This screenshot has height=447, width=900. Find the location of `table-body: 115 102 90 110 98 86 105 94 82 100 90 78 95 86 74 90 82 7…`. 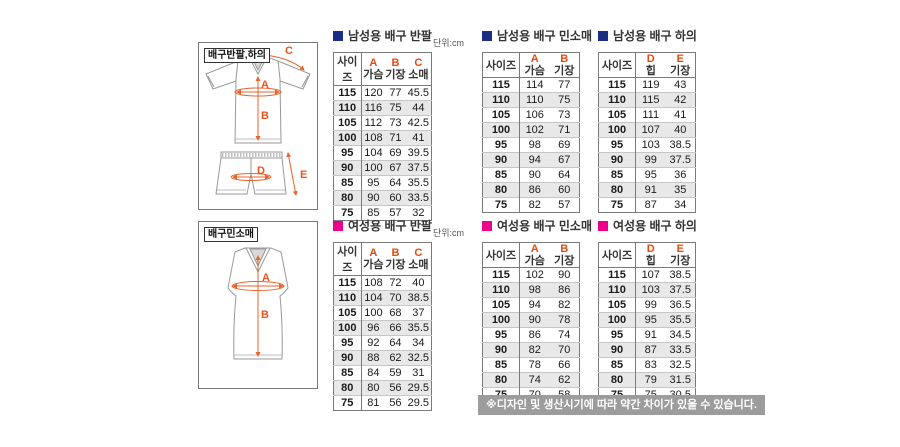

table-body: 115 102 90 110 98 86 105 94 82 100 90 78 95 86 74 90 82 7… is located at coordinates (531, 335).